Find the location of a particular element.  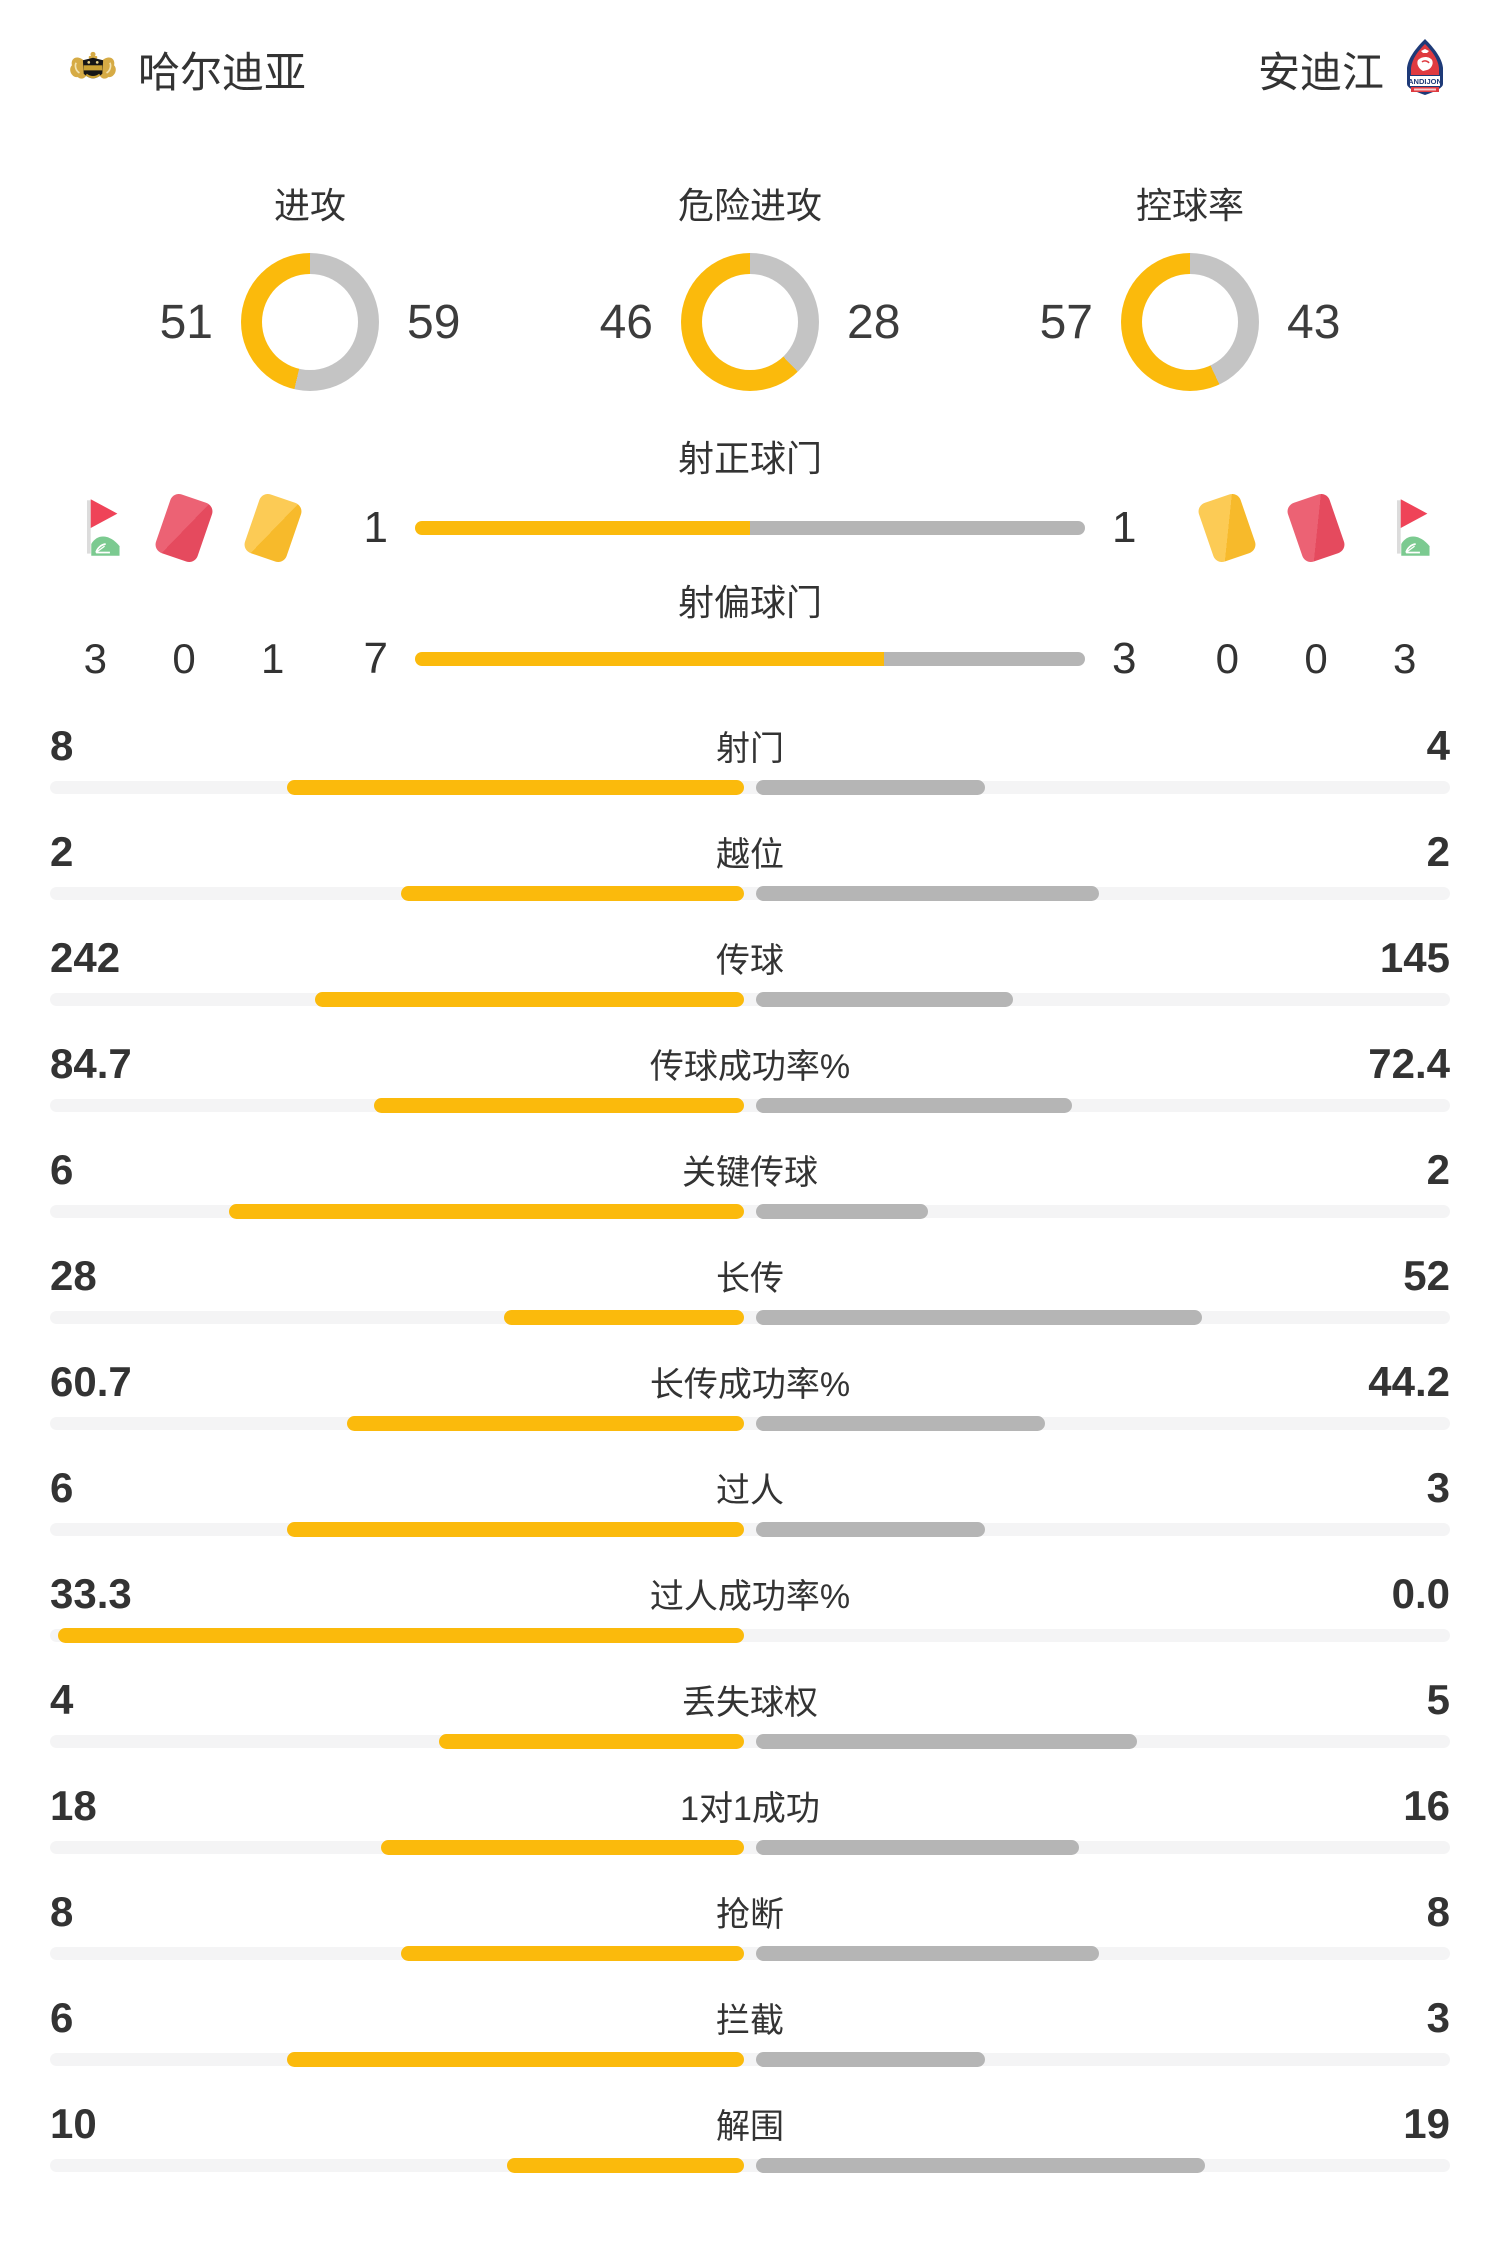

stat-row: 2 越位 2 is located at coordinates (750, 864).